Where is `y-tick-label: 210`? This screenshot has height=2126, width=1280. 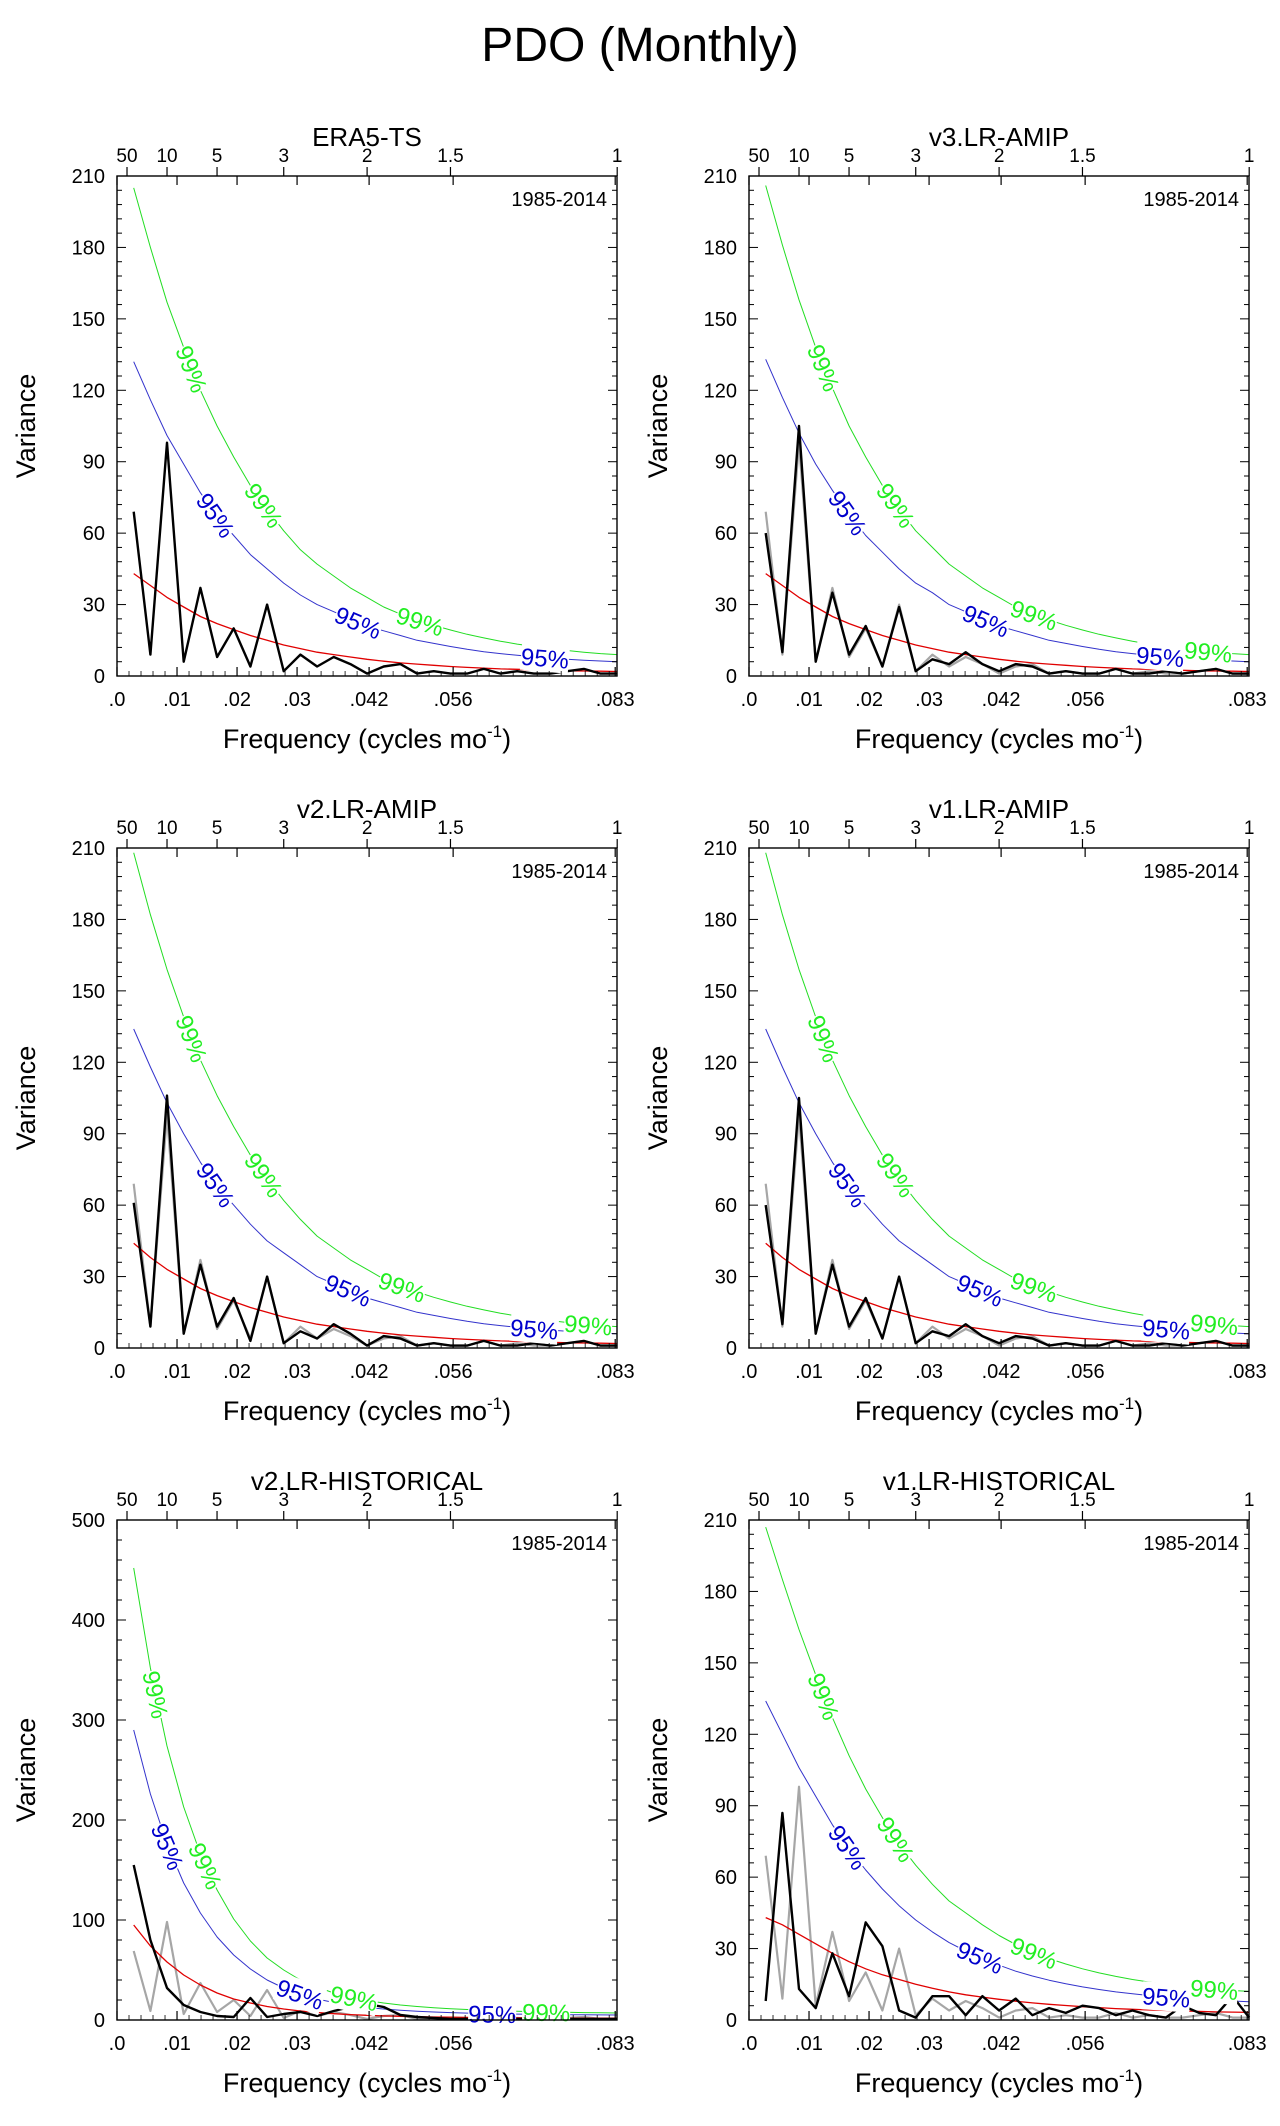 y-tick-label: 210 is located at coordinates (720, 177).